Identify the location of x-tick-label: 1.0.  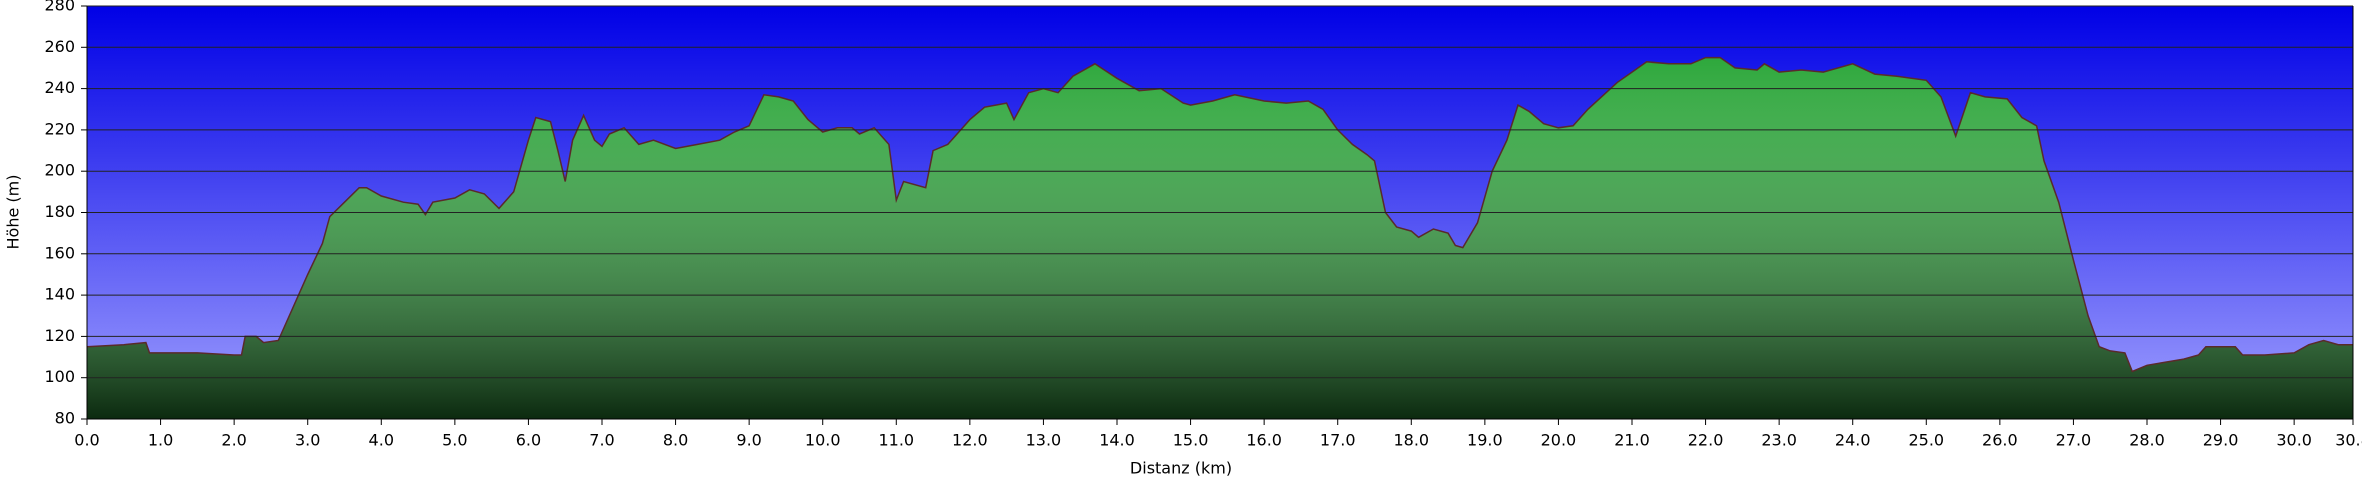
(160, 440).